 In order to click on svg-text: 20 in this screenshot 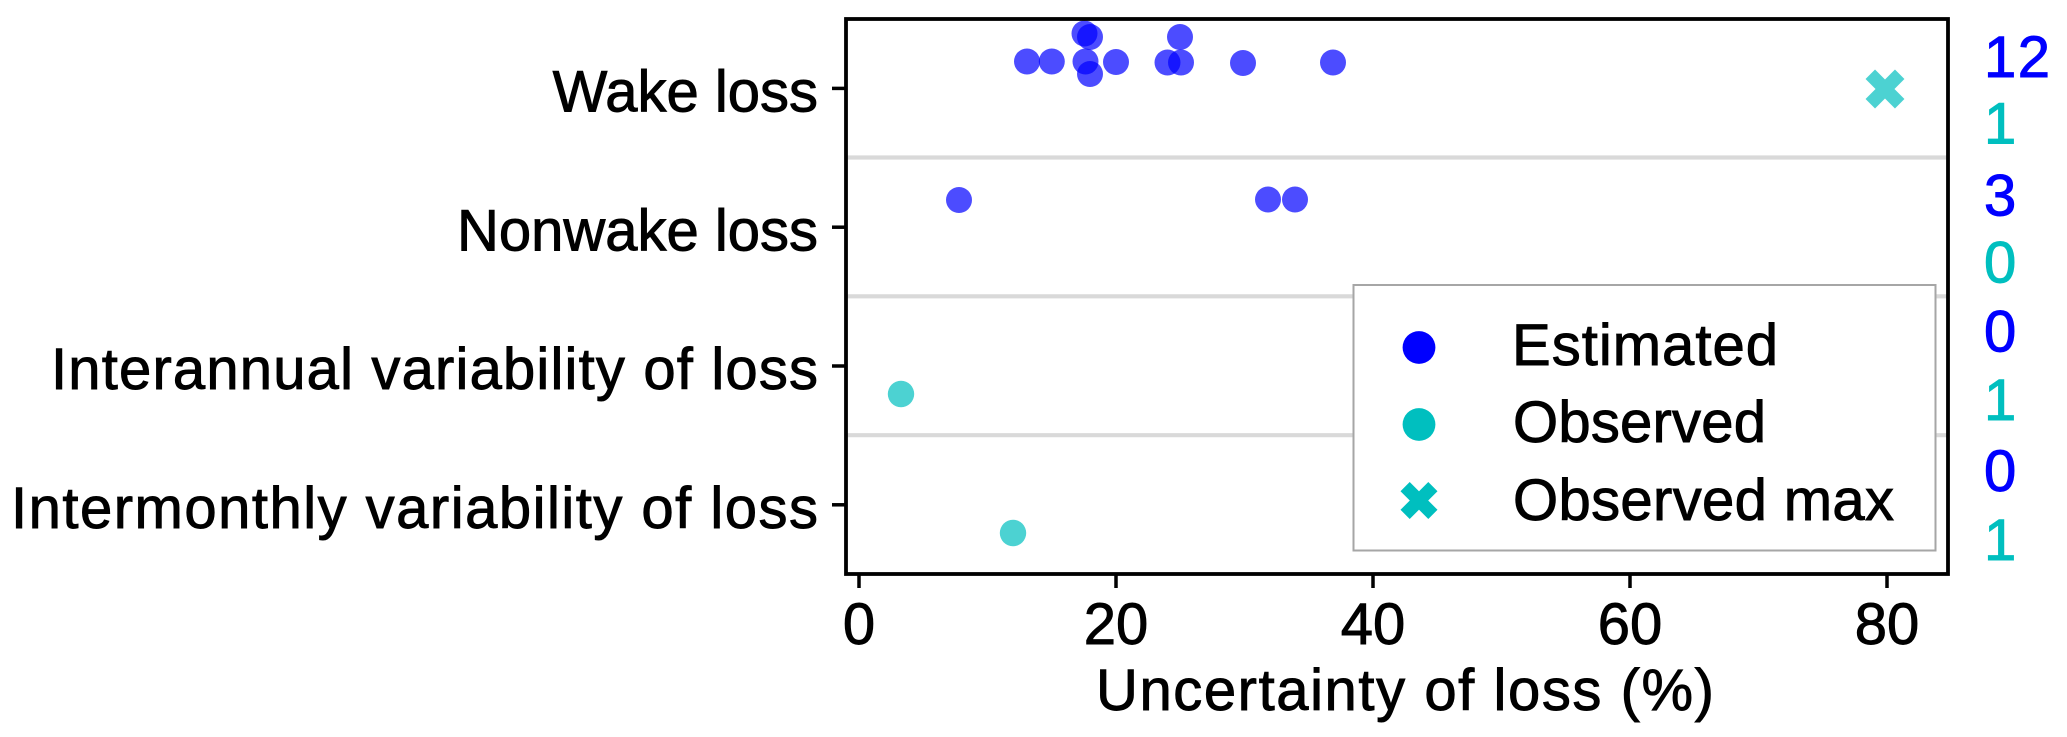, I will do `click(1116, 624)`.